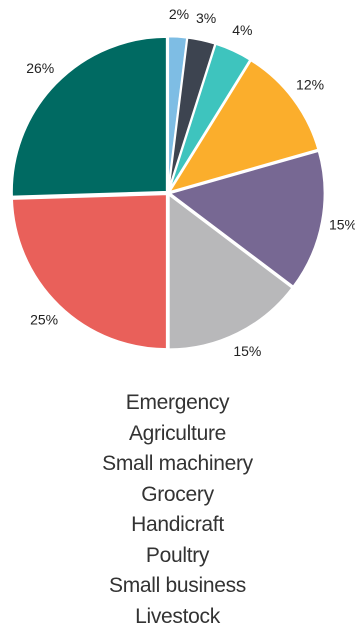 The image size is (355, 632). I want to click on pie-label-small-business: 25%, so click(44, 319).